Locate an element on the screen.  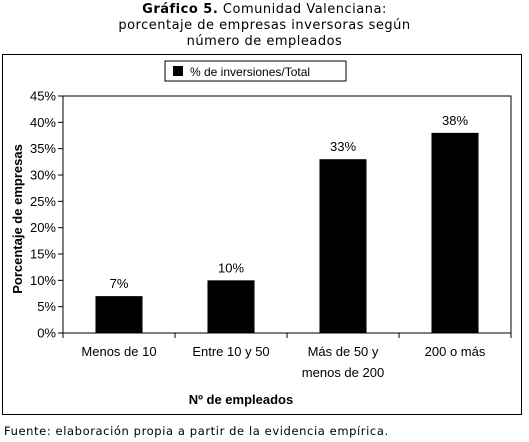
y-tick-label: 45% is located at coordinates (43, 96).